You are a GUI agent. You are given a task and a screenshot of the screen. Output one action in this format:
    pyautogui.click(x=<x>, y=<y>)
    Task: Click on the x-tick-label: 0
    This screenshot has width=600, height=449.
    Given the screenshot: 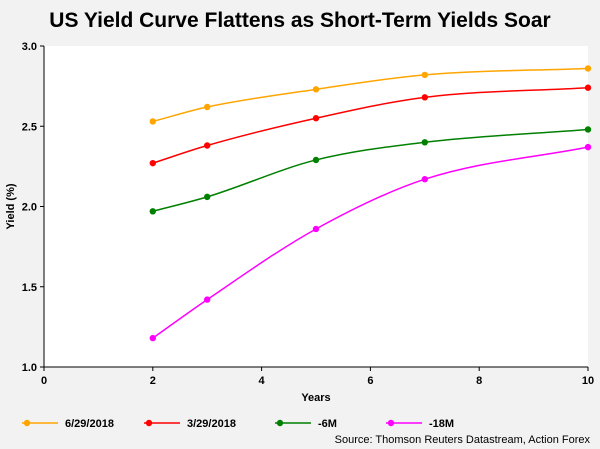 What is the action you would take?
    pyautogui.click(x=44, y=381)
    